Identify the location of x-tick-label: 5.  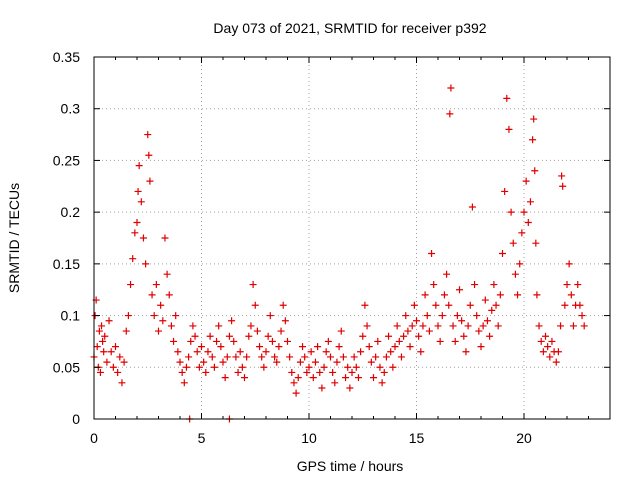
(202, 438).